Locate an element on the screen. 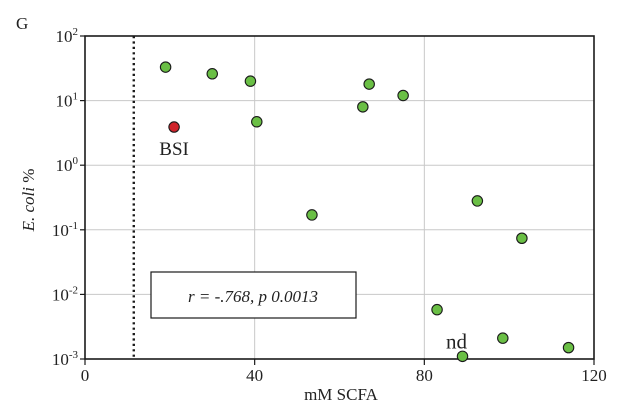  y-tick-label: 10⁻¹ is located at coordinates (65, 230).